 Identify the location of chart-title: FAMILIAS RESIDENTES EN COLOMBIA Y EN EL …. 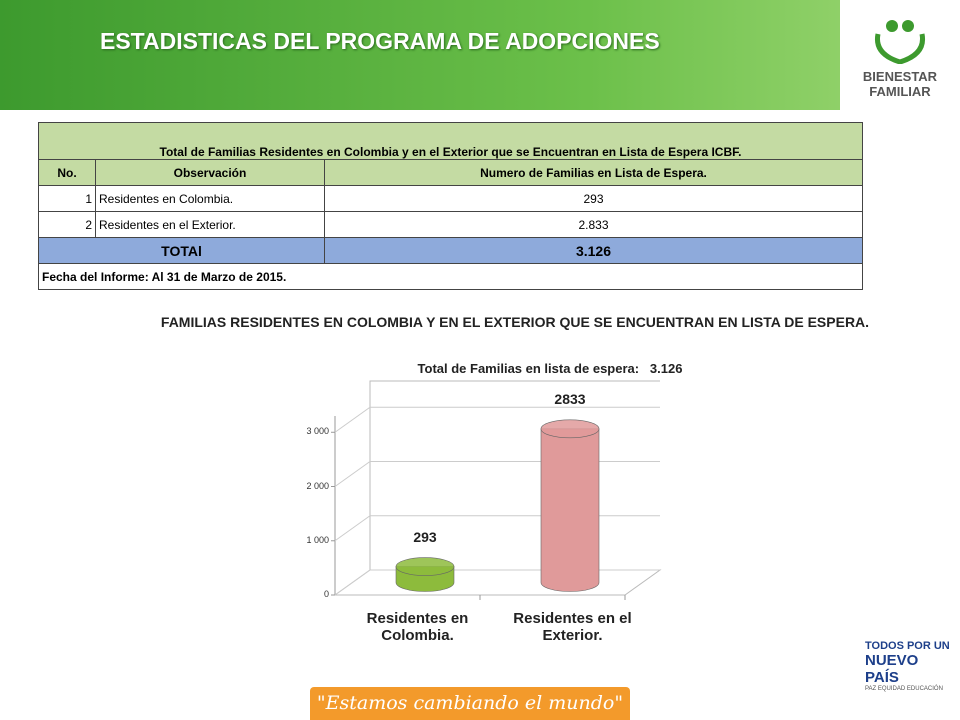
(515, 322).